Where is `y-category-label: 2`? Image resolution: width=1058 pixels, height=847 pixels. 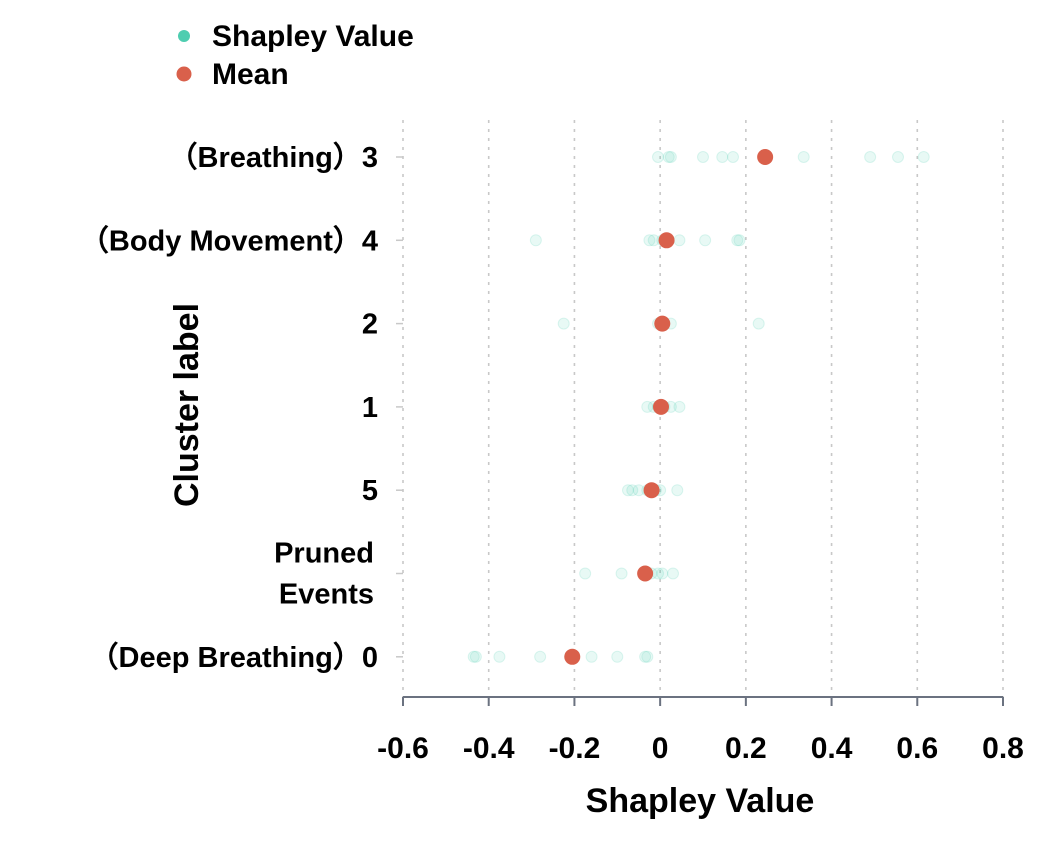
y-category-label: 2 is located at coordinates (370, 325).